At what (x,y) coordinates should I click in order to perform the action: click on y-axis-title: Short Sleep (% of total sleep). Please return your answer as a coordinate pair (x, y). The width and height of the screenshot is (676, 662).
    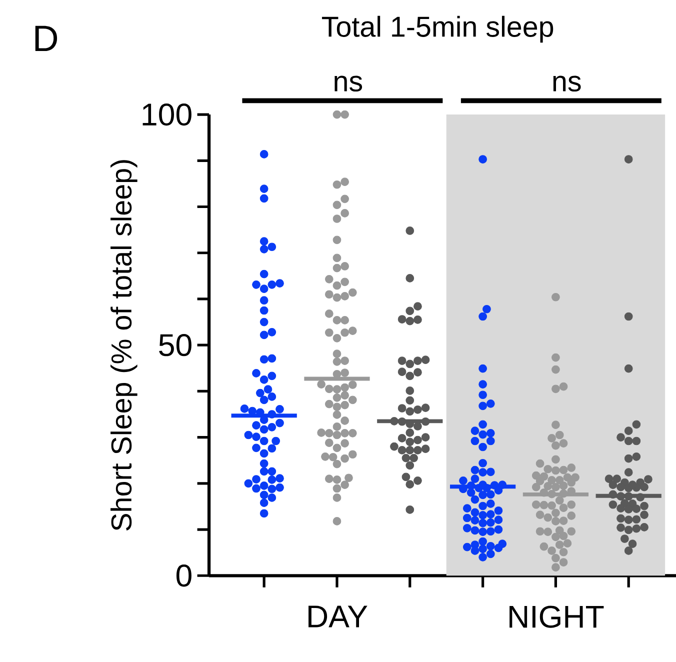
    Looking at the image, I should click on (124, 345).